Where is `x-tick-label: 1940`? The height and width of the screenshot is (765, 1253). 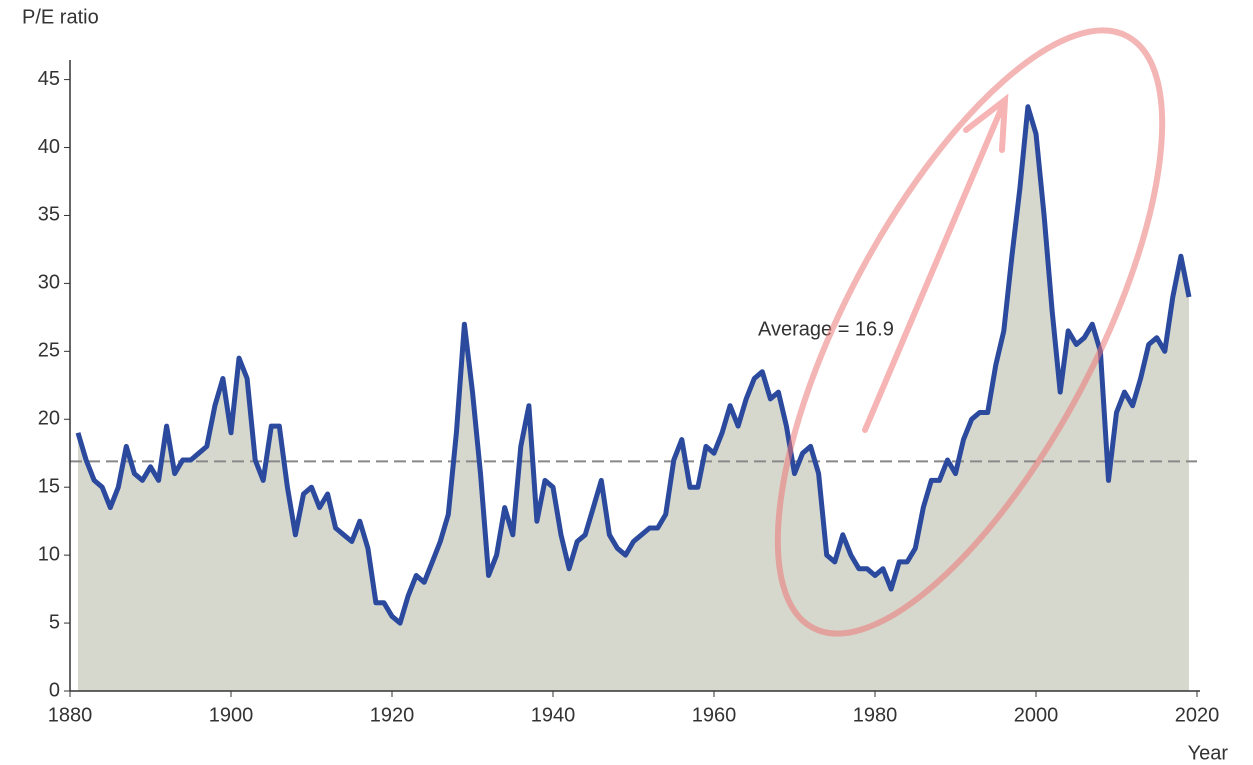 x-tick-label: 1940 is located at coordinates (553, 715).